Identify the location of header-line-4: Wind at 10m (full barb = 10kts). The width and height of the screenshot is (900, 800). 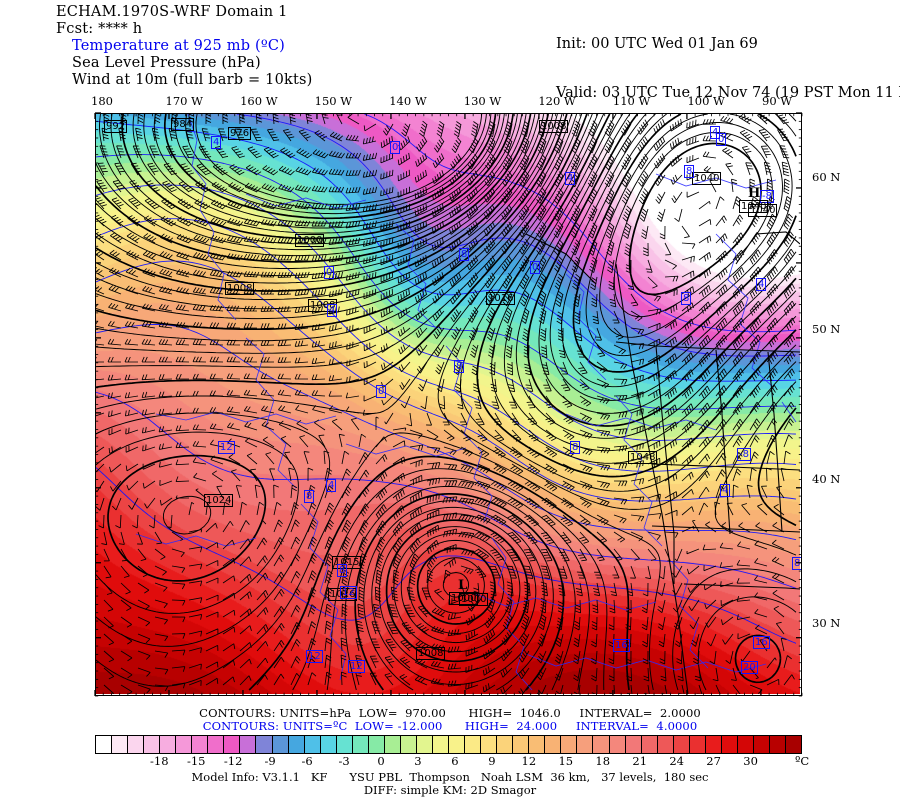
(192, 80).